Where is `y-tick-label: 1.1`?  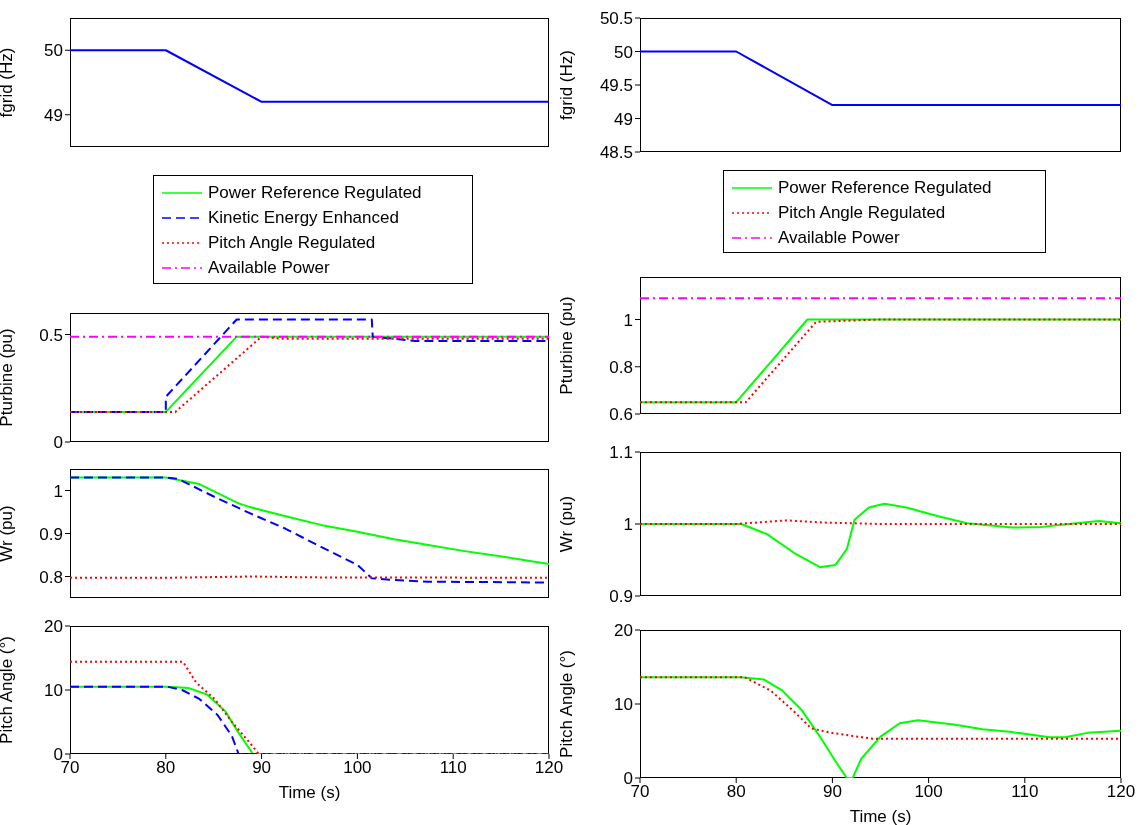
y-tick-label: 1.1 is located at coordinates (621, 453).